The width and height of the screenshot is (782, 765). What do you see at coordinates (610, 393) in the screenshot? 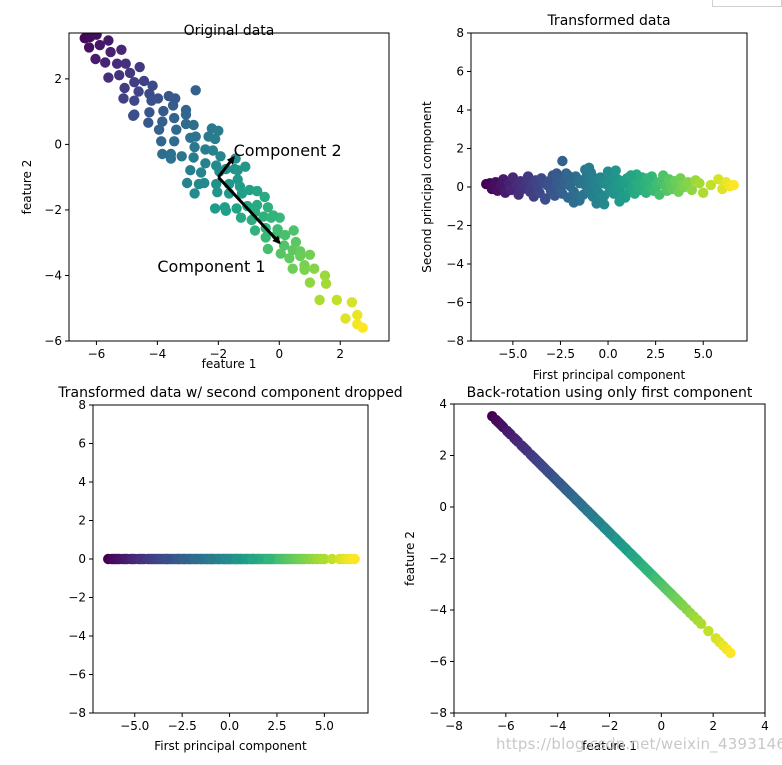
I see `chart-title: Back-rotation using only first component` at bounding box center [610, 393].